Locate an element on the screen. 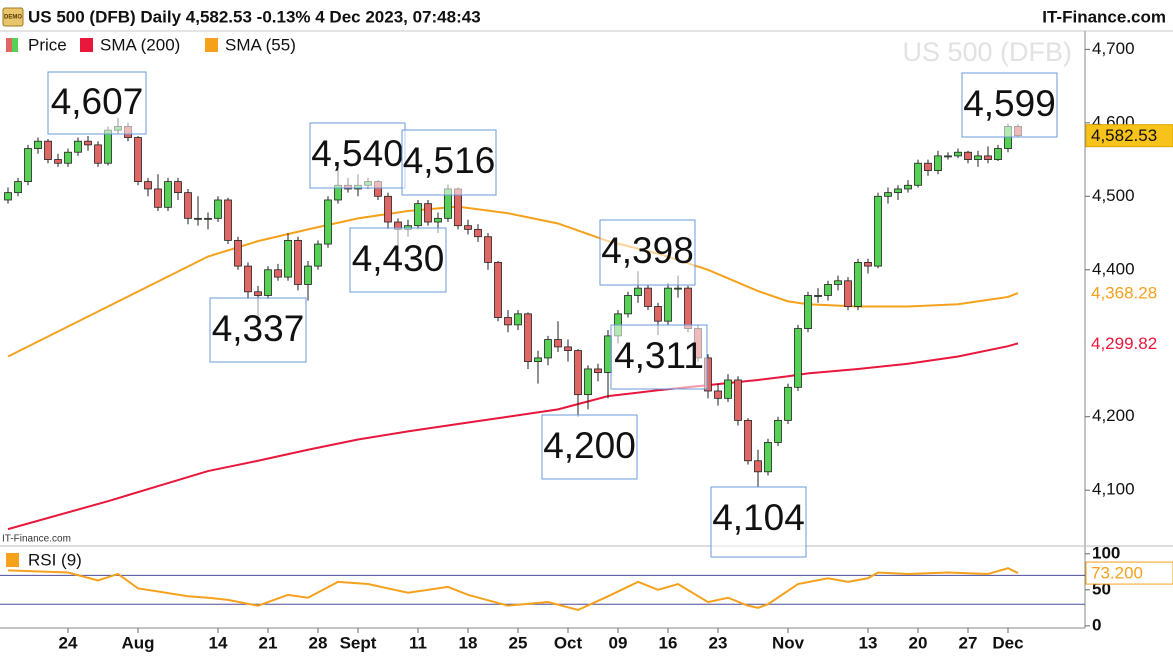  annotation: 4,430 is located at coordinates (398, 258).